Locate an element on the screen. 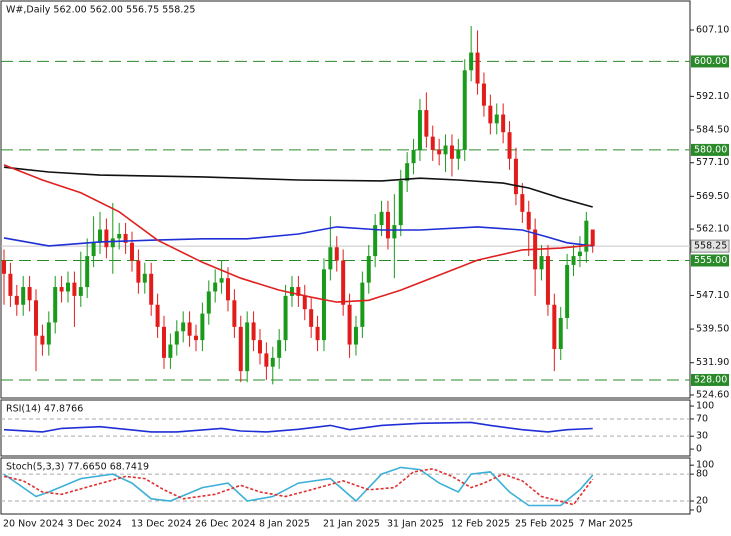 The width and height of the screenshot is (731, 536). y-tick-label: 592.10 is located at coordinates (712, 96).